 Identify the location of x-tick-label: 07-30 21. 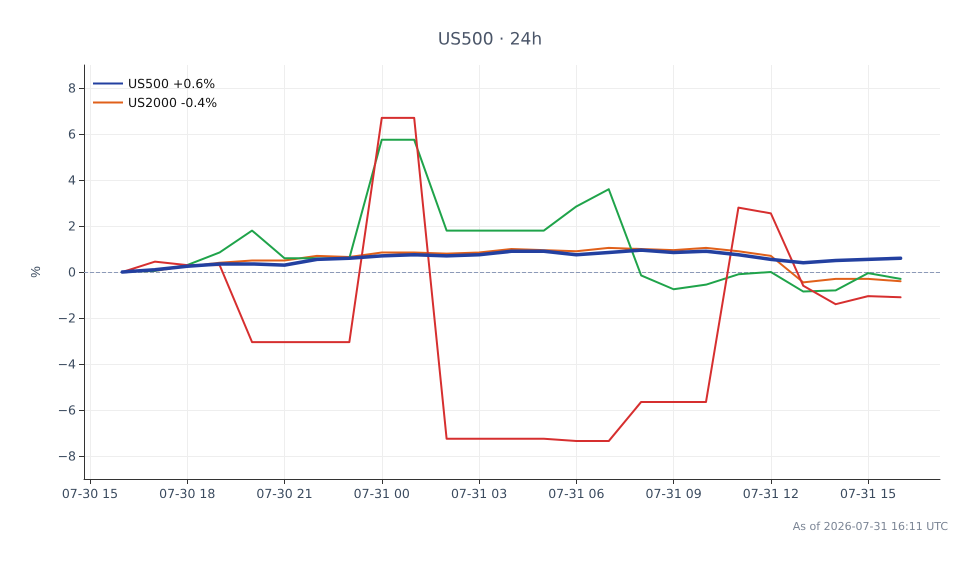
(284, 493).